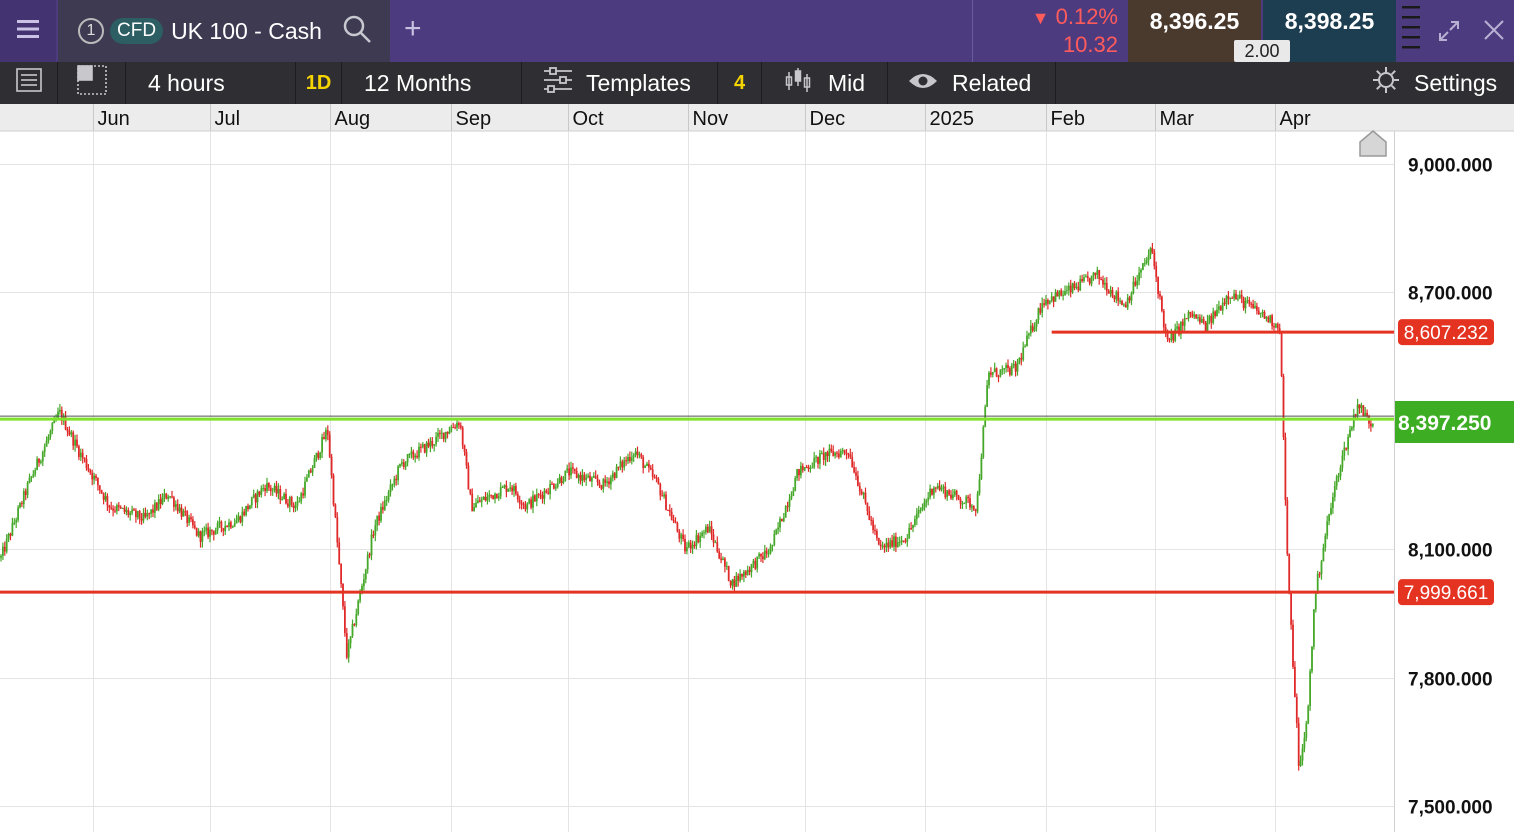  Describe the element at coordinates (972, 83) in the screenshot. I see `related-button: Related` at that location.